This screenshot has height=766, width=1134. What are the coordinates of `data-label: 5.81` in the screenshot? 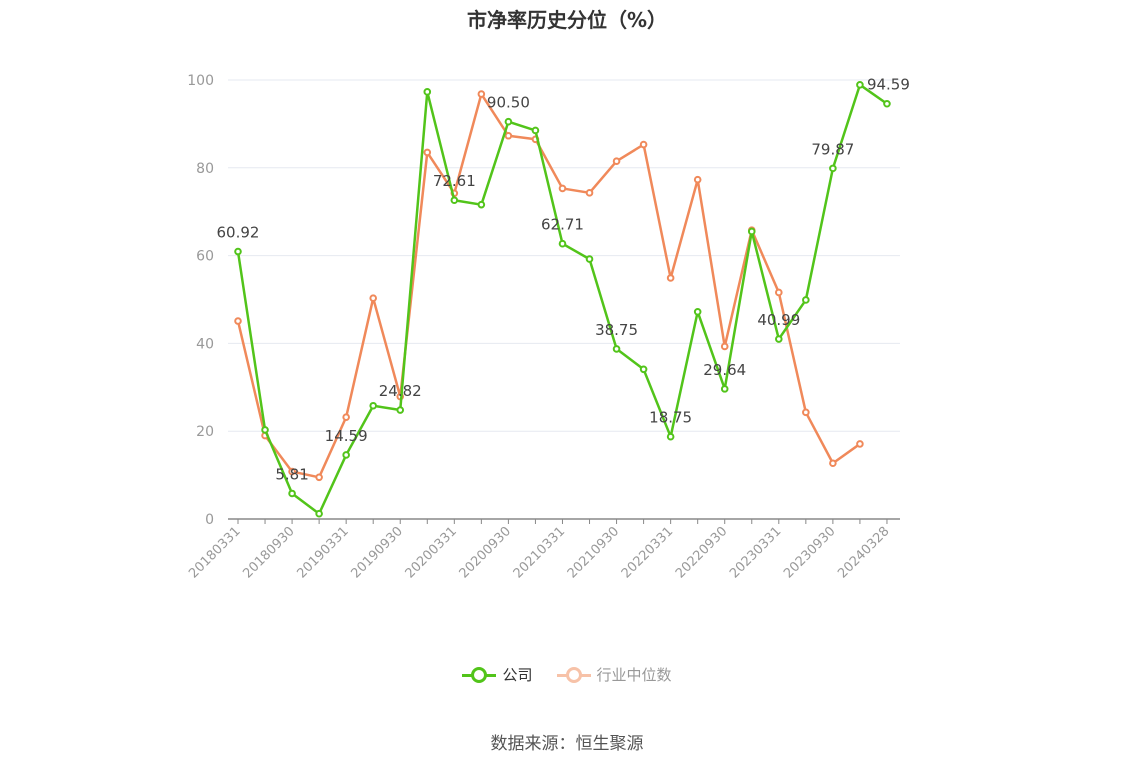 It's located at (291, 474).